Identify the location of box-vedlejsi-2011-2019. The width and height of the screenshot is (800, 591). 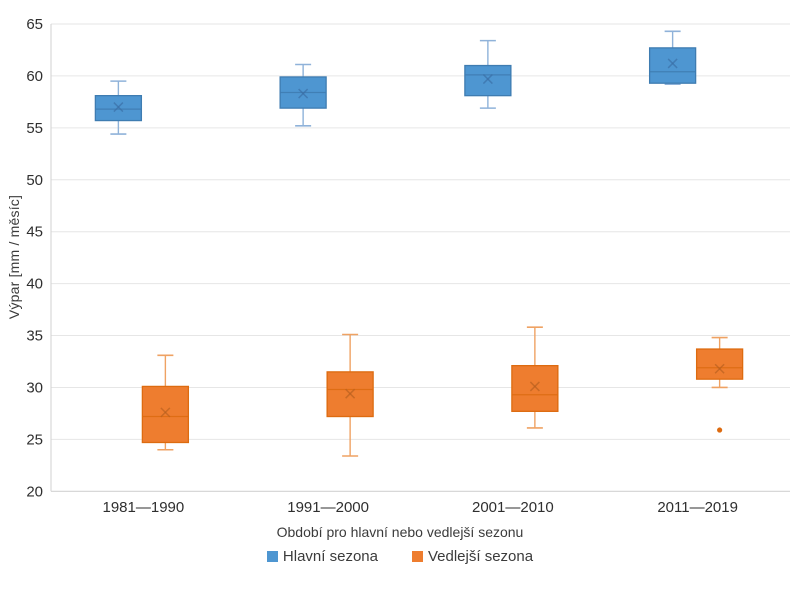
(719, 364).